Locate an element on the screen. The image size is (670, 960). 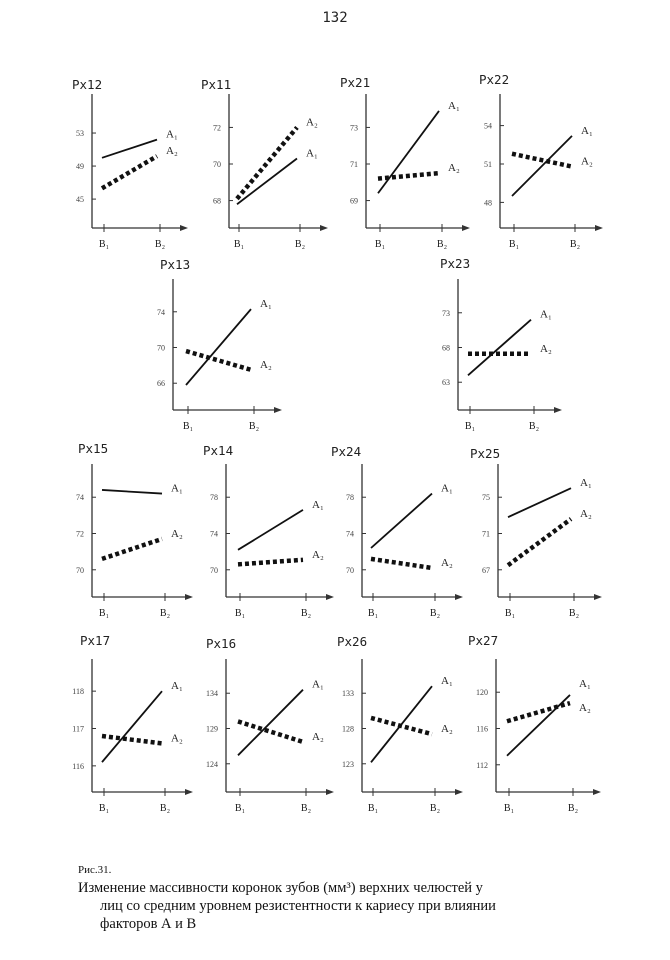
y-tick-label: 118 is located at coordinates (78, 691).